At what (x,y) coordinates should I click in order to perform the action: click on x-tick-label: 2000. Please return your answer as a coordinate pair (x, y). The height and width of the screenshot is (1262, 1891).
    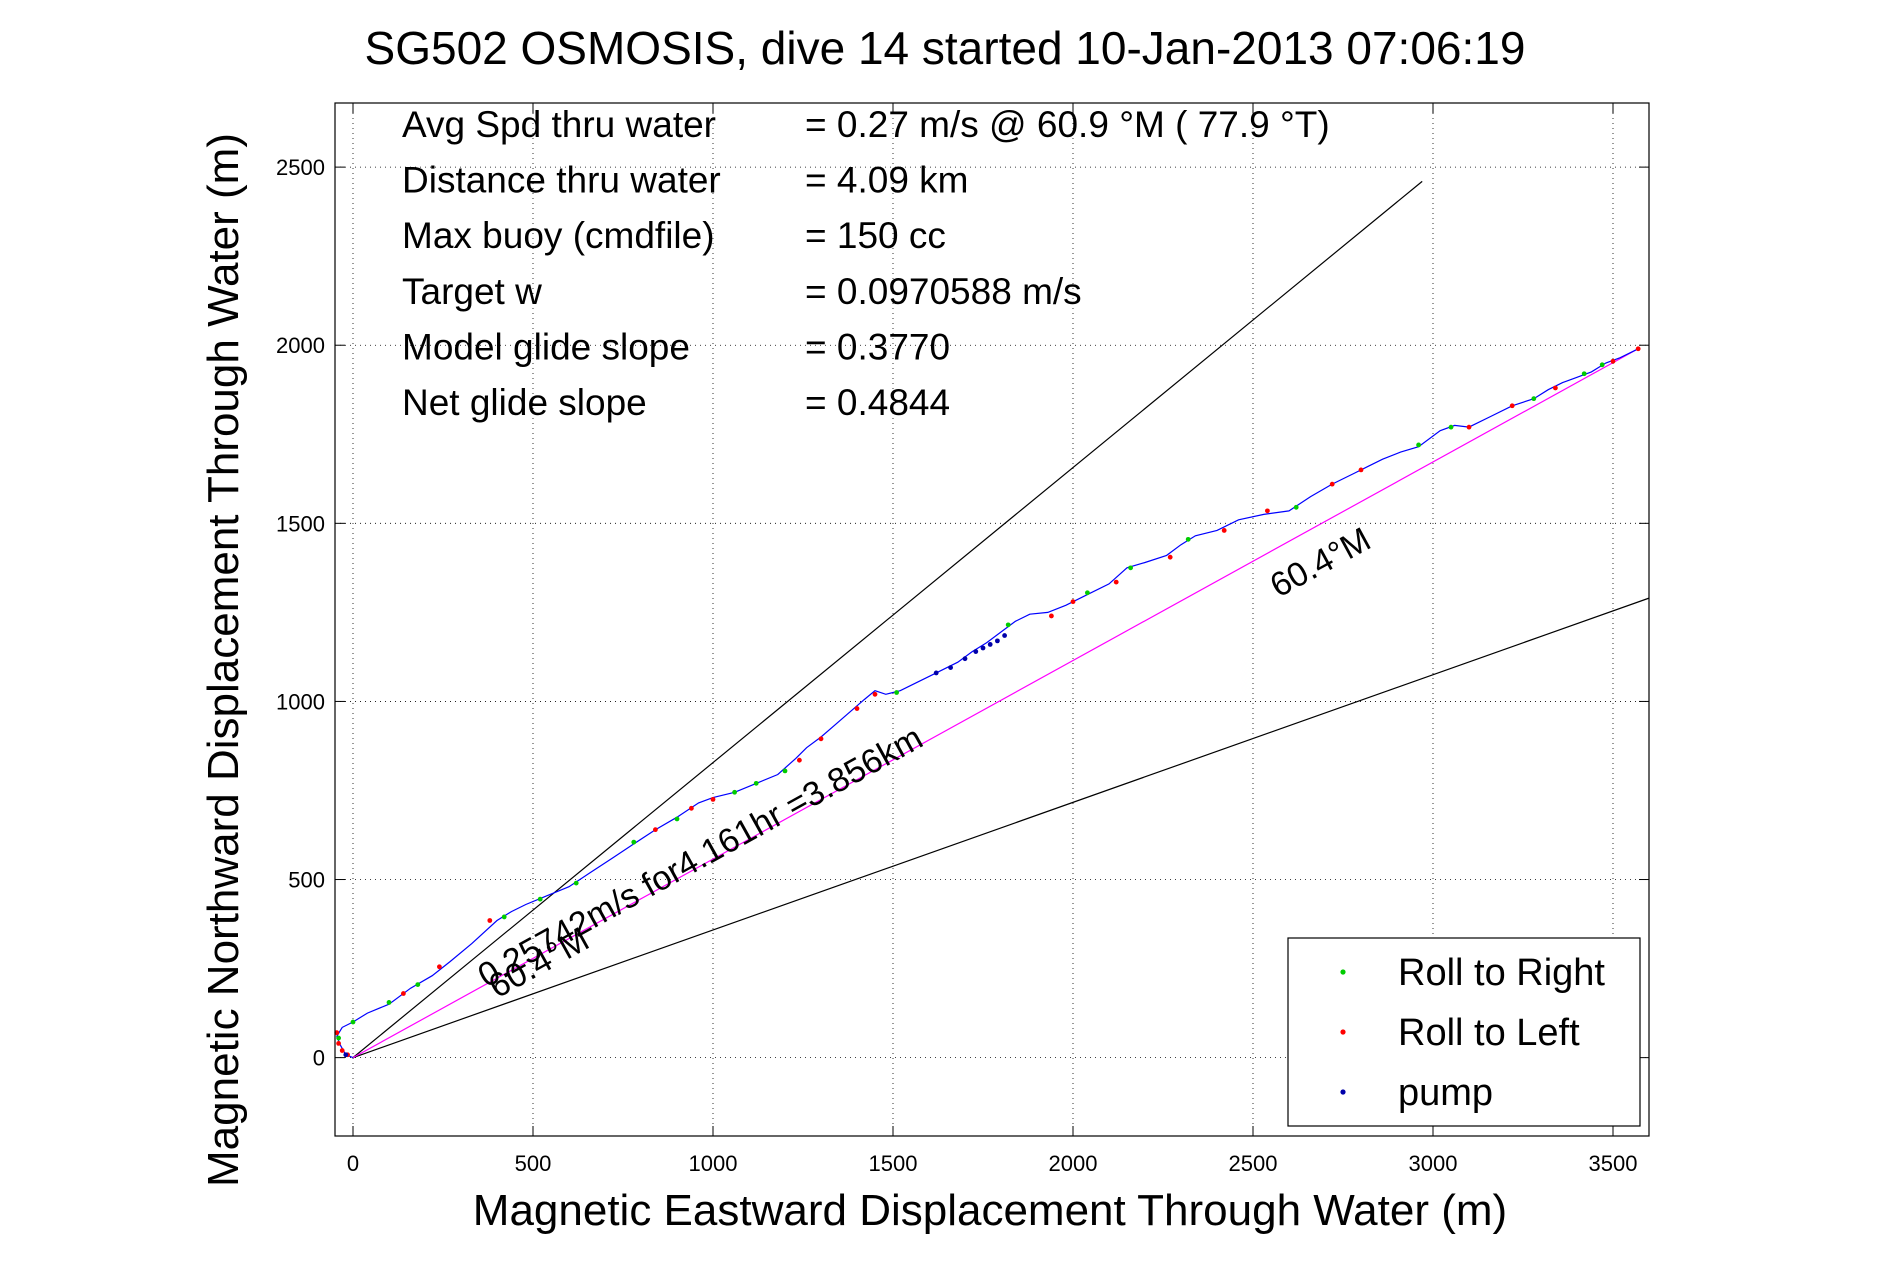
    Looking at the image, I should click on (1073, 1163).